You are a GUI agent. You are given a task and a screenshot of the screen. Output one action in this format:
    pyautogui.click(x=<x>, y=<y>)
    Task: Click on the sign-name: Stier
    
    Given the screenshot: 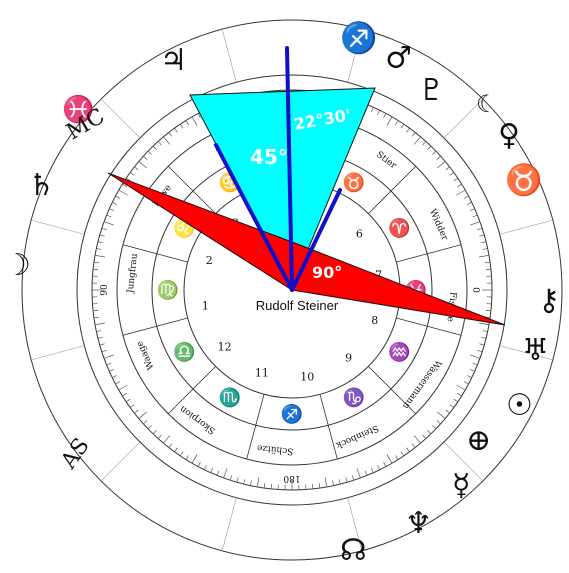 What is the action you would take?
    pyautogui.click(x=386, y=161)
    